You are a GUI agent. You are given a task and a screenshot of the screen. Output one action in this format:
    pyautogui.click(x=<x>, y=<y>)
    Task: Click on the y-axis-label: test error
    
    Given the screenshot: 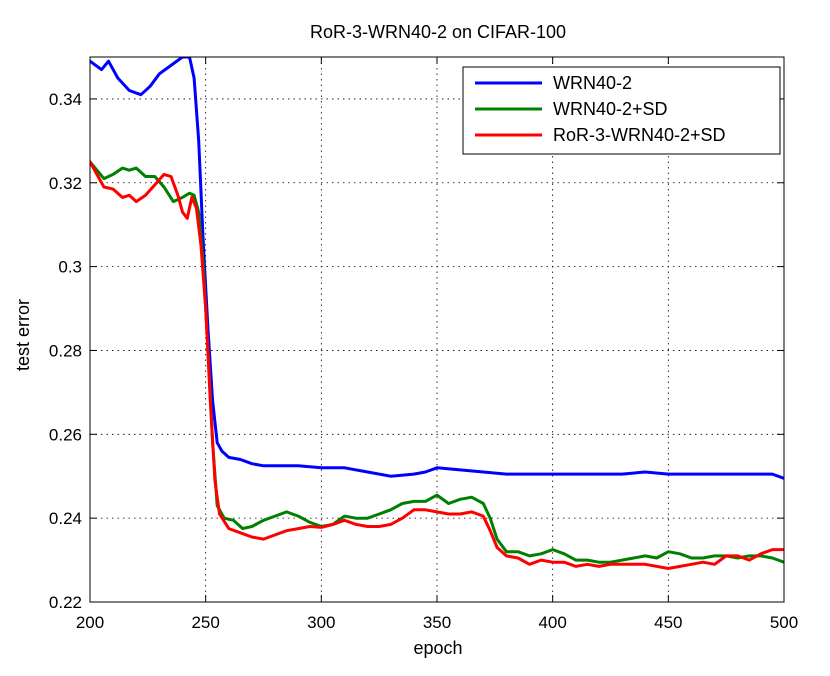 What is the action you would take?
    pyautogui.click(x=23, y=335)
    